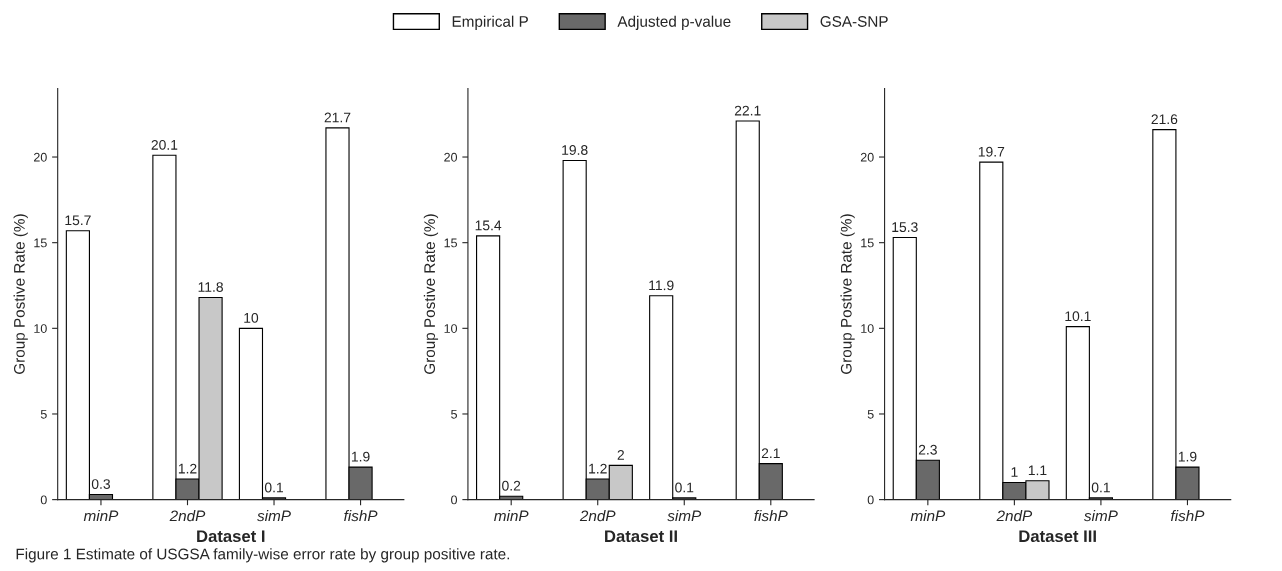  Describe the element at coordinates (251, 317) in the screenshot. I see `data-label: 10` at that location.